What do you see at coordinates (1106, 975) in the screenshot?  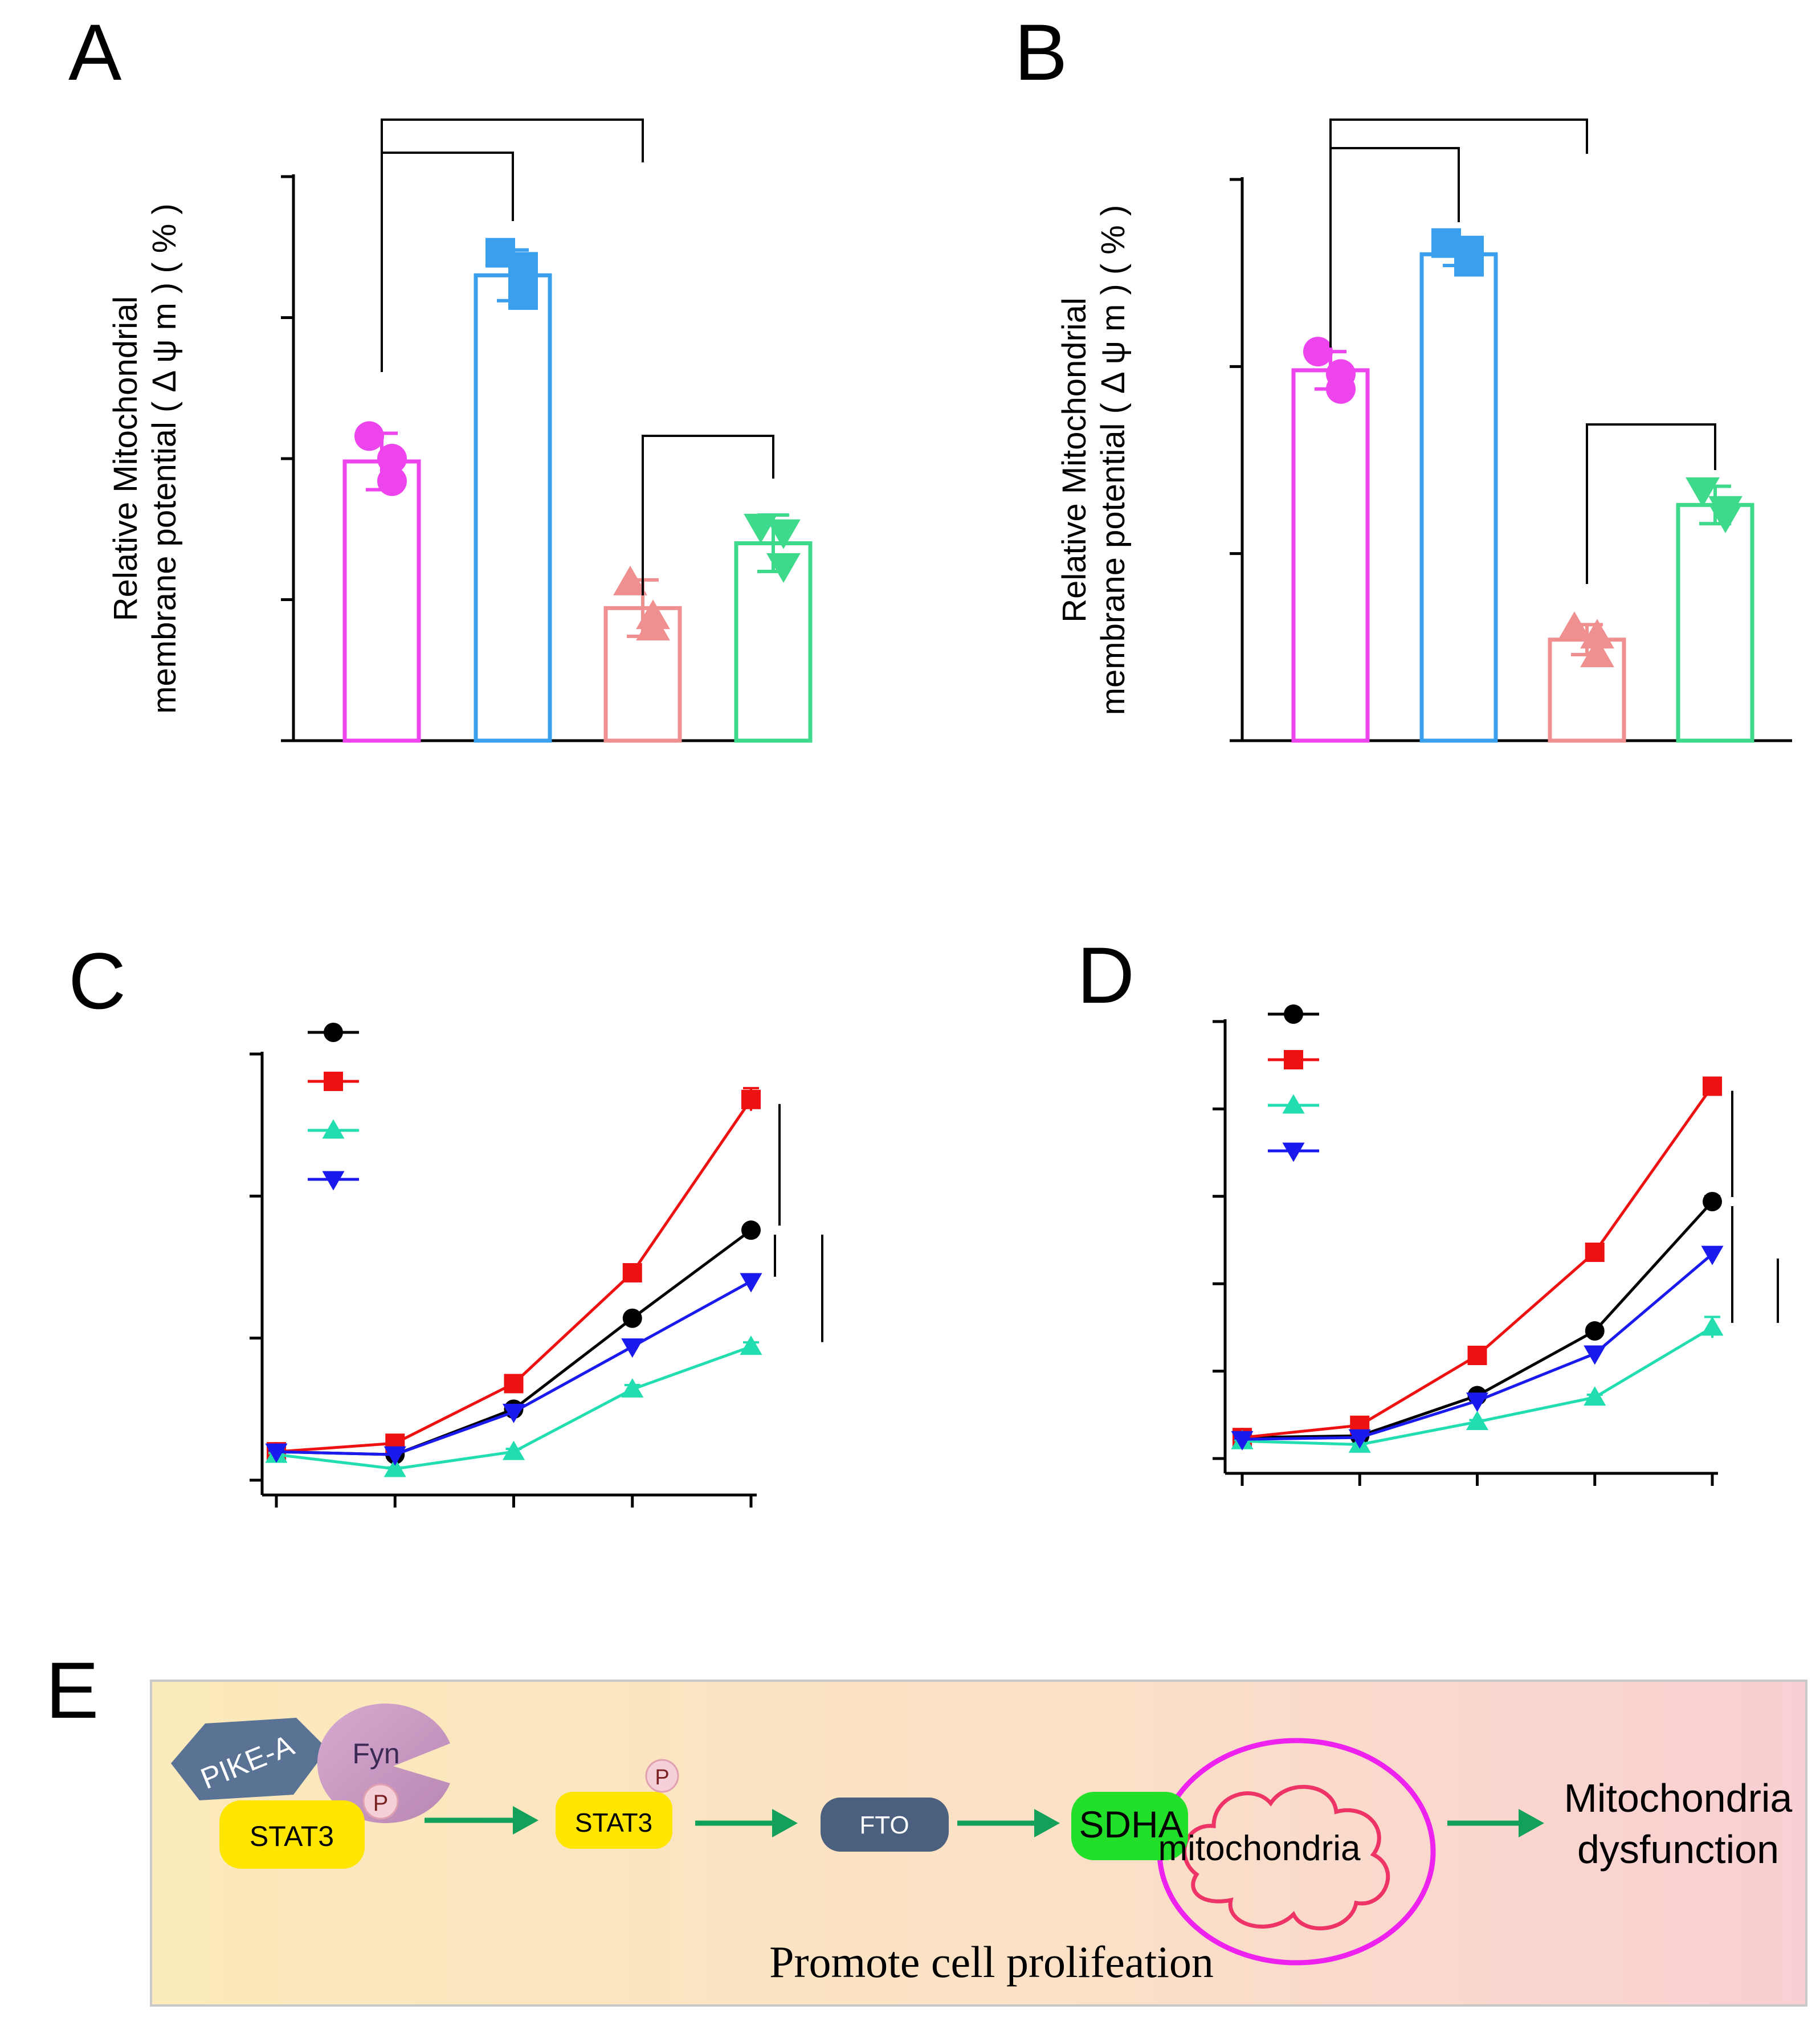 I see `panel-letter-d: D` at bounding box center [1106, 975].